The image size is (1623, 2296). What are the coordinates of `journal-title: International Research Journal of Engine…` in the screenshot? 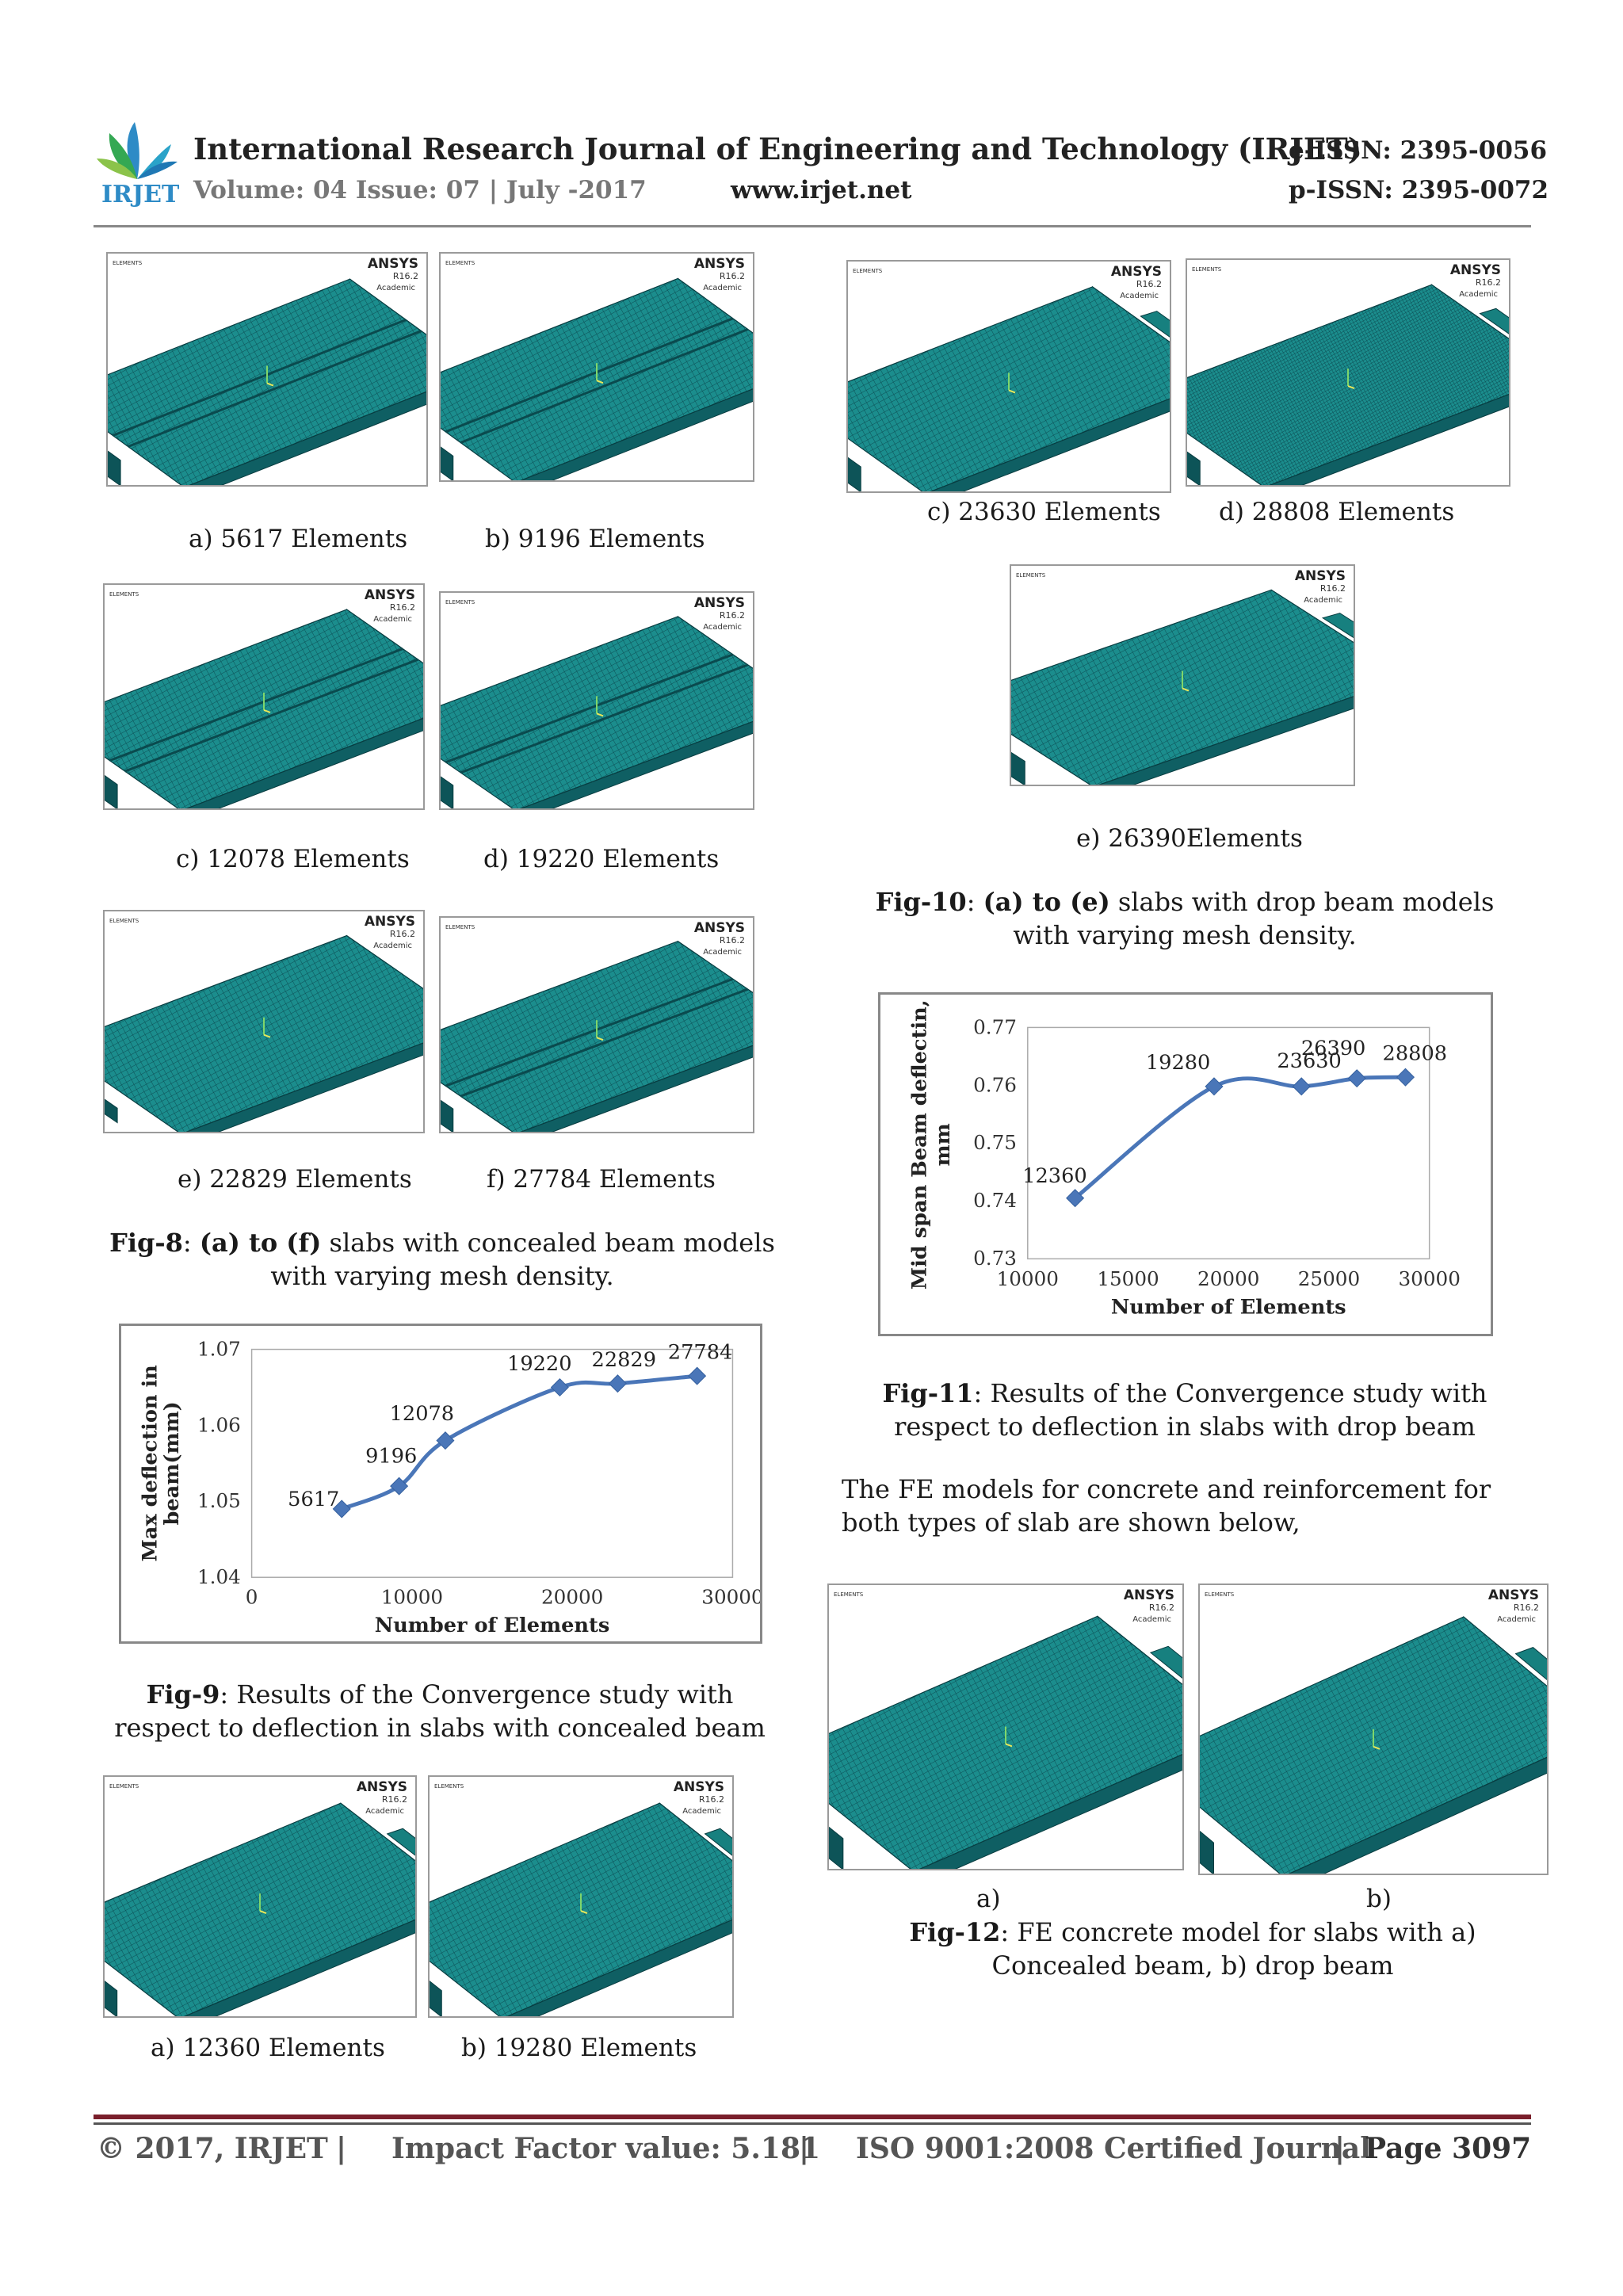 It's located at (777, 149).